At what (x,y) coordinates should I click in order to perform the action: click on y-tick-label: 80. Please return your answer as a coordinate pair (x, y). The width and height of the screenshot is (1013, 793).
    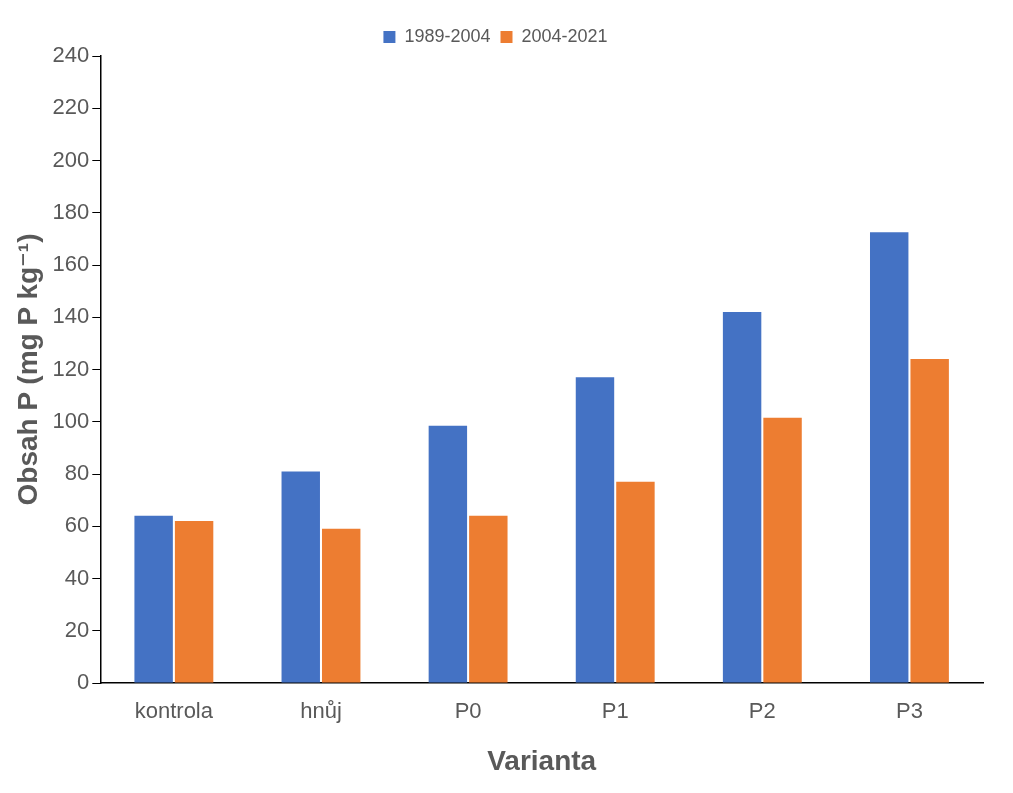
    Looking at the image, I should click on (77, 473).